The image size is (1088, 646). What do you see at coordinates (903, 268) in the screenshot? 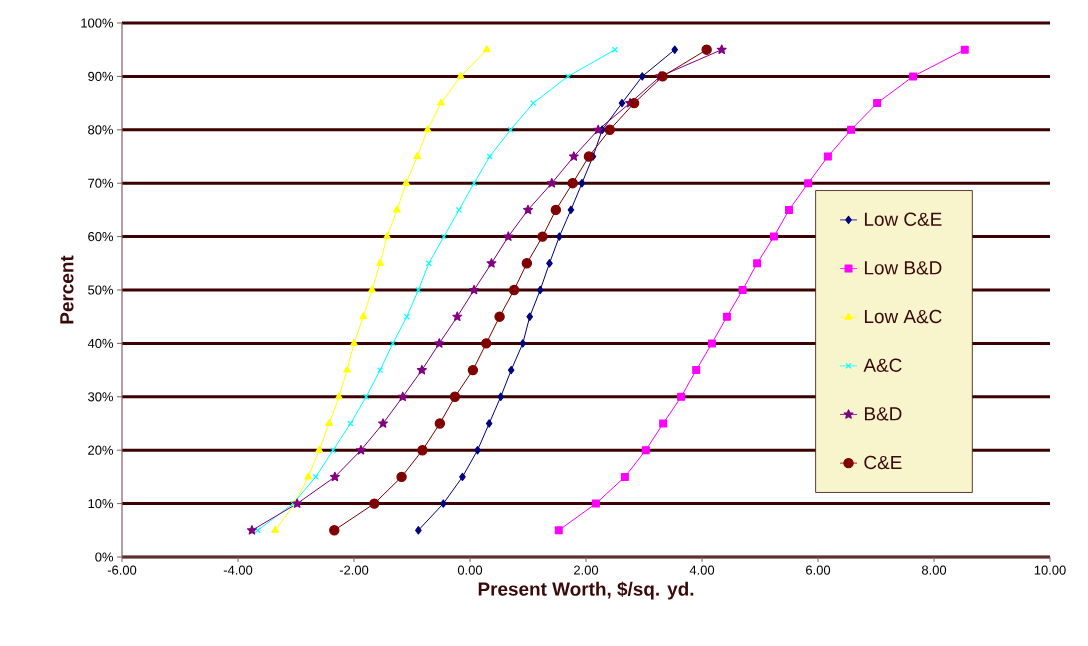
I see `legend-label: Low B&D` at bounding box center [903, 268].